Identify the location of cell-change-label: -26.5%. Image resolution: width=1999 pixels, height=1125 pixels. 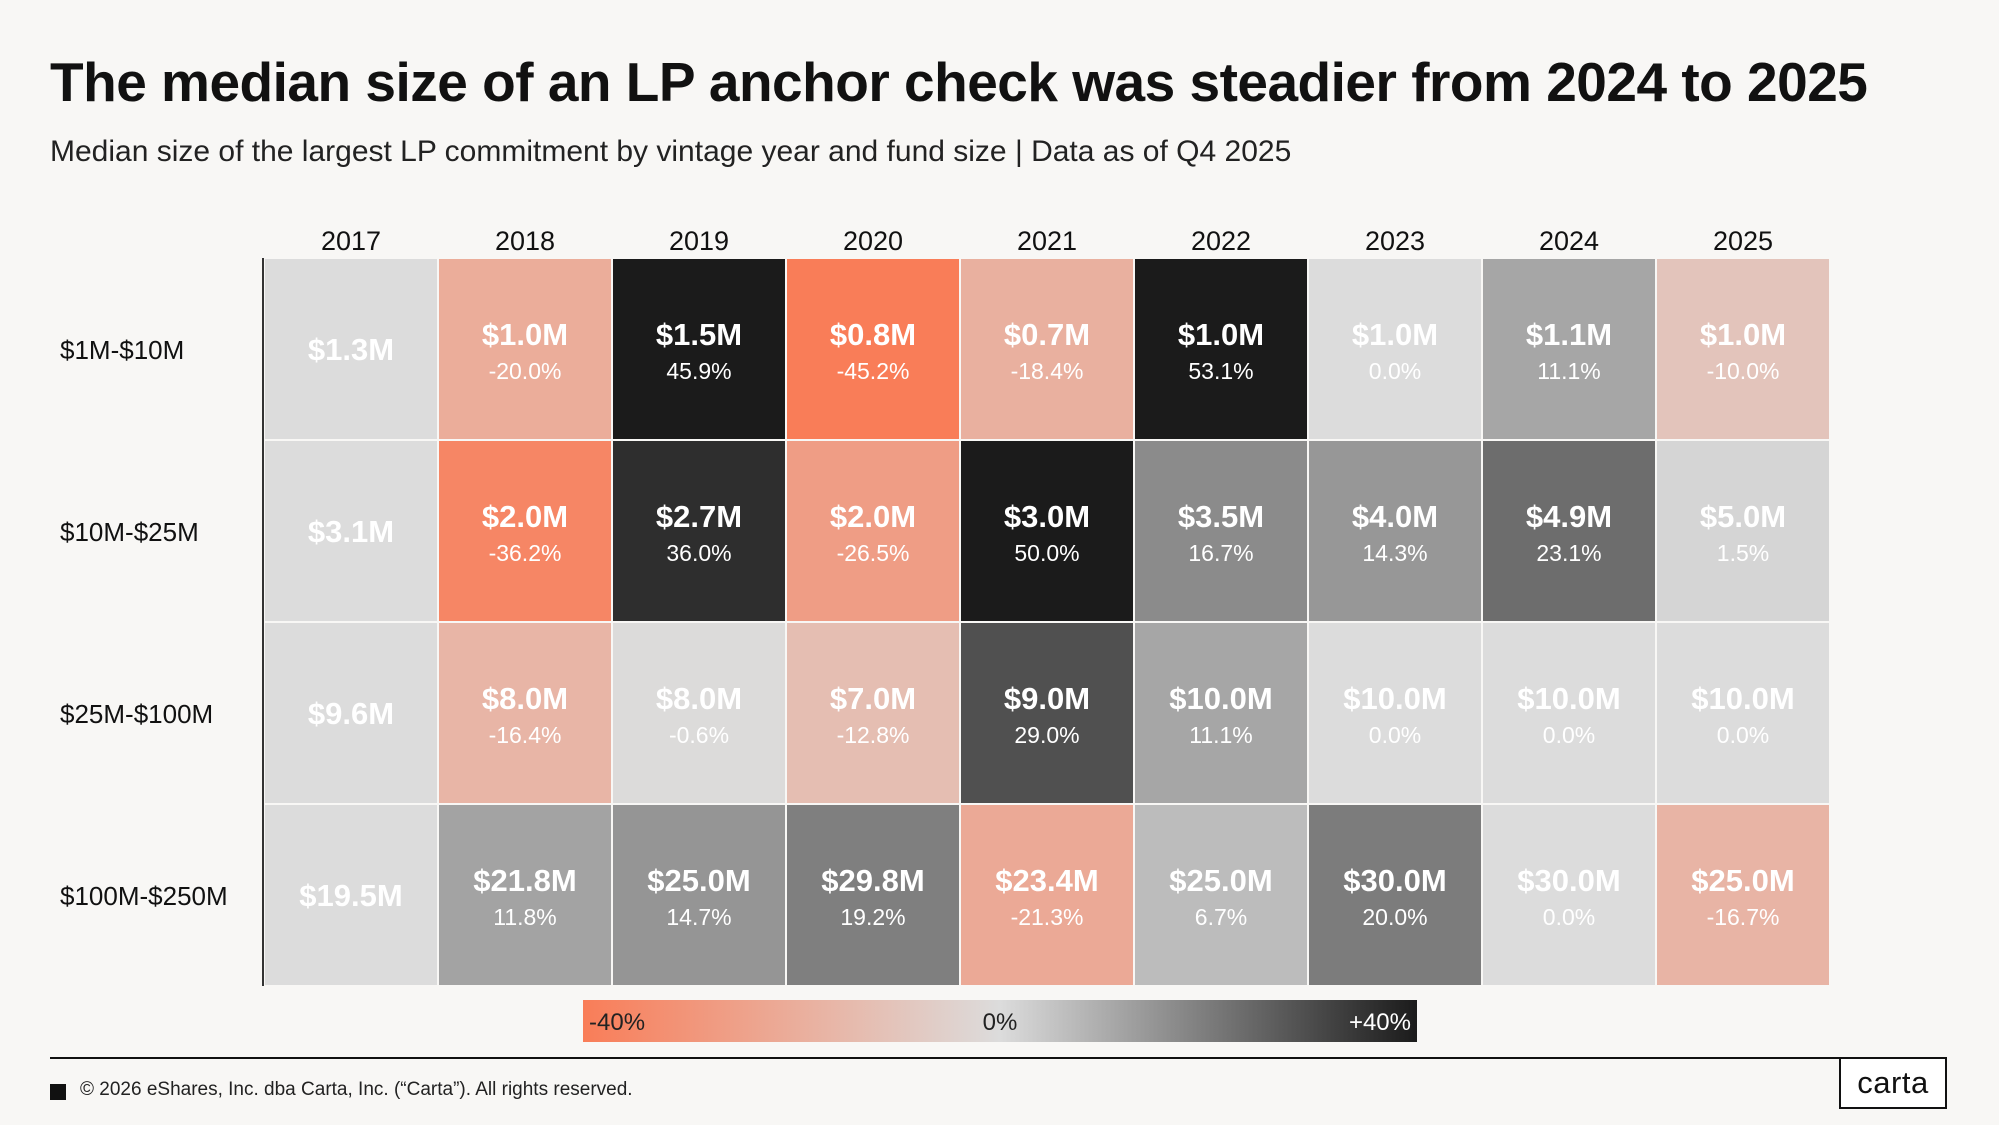
(873, 553).